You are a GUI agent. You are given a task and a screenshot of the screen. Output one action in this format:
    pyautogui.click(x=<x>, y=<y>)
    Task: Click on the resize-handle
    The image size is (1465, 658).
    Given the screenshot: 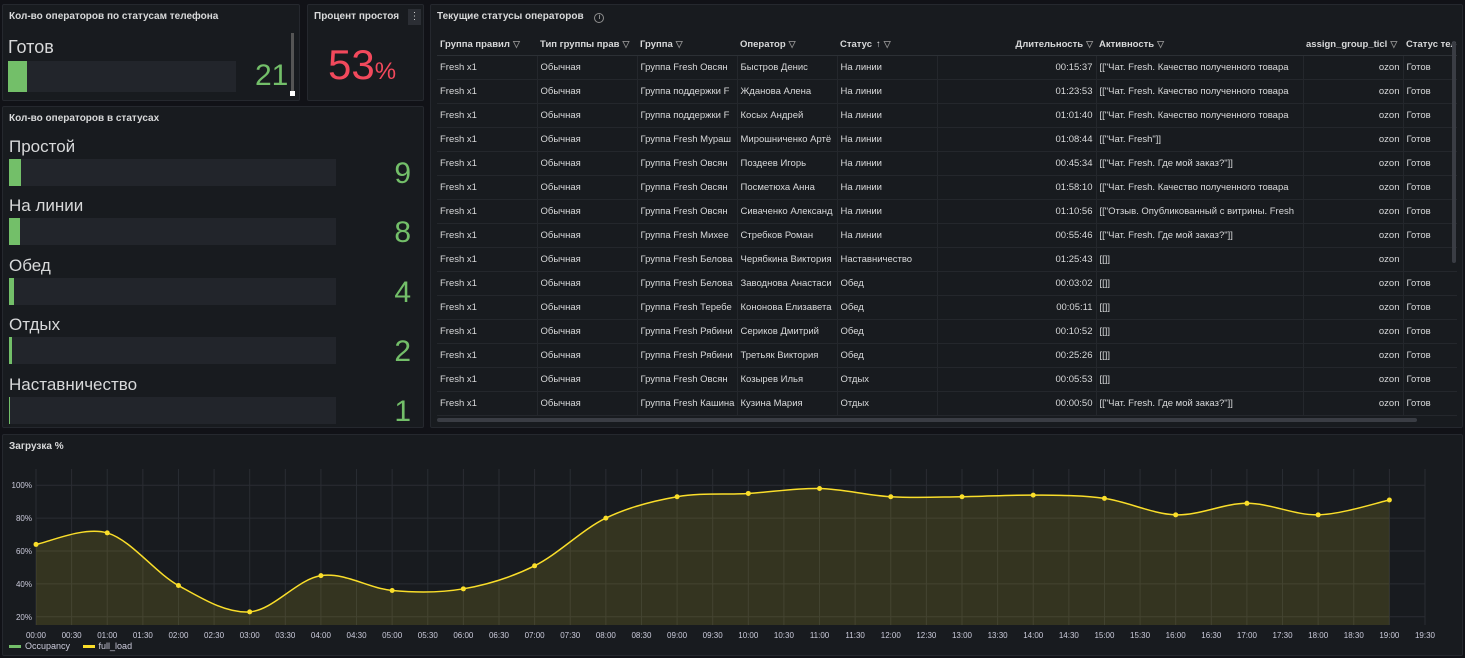 What is the action you would take?
    pyautogui.click(x=292, y=93)
    